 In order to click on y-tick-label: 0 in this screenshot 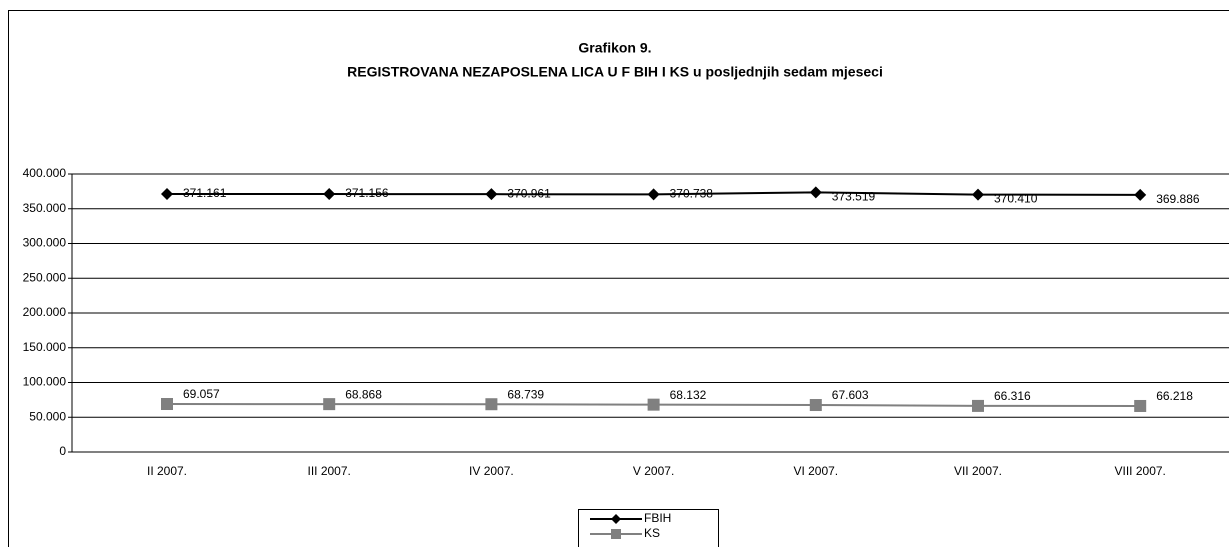, I will do `click(62, 451)`.